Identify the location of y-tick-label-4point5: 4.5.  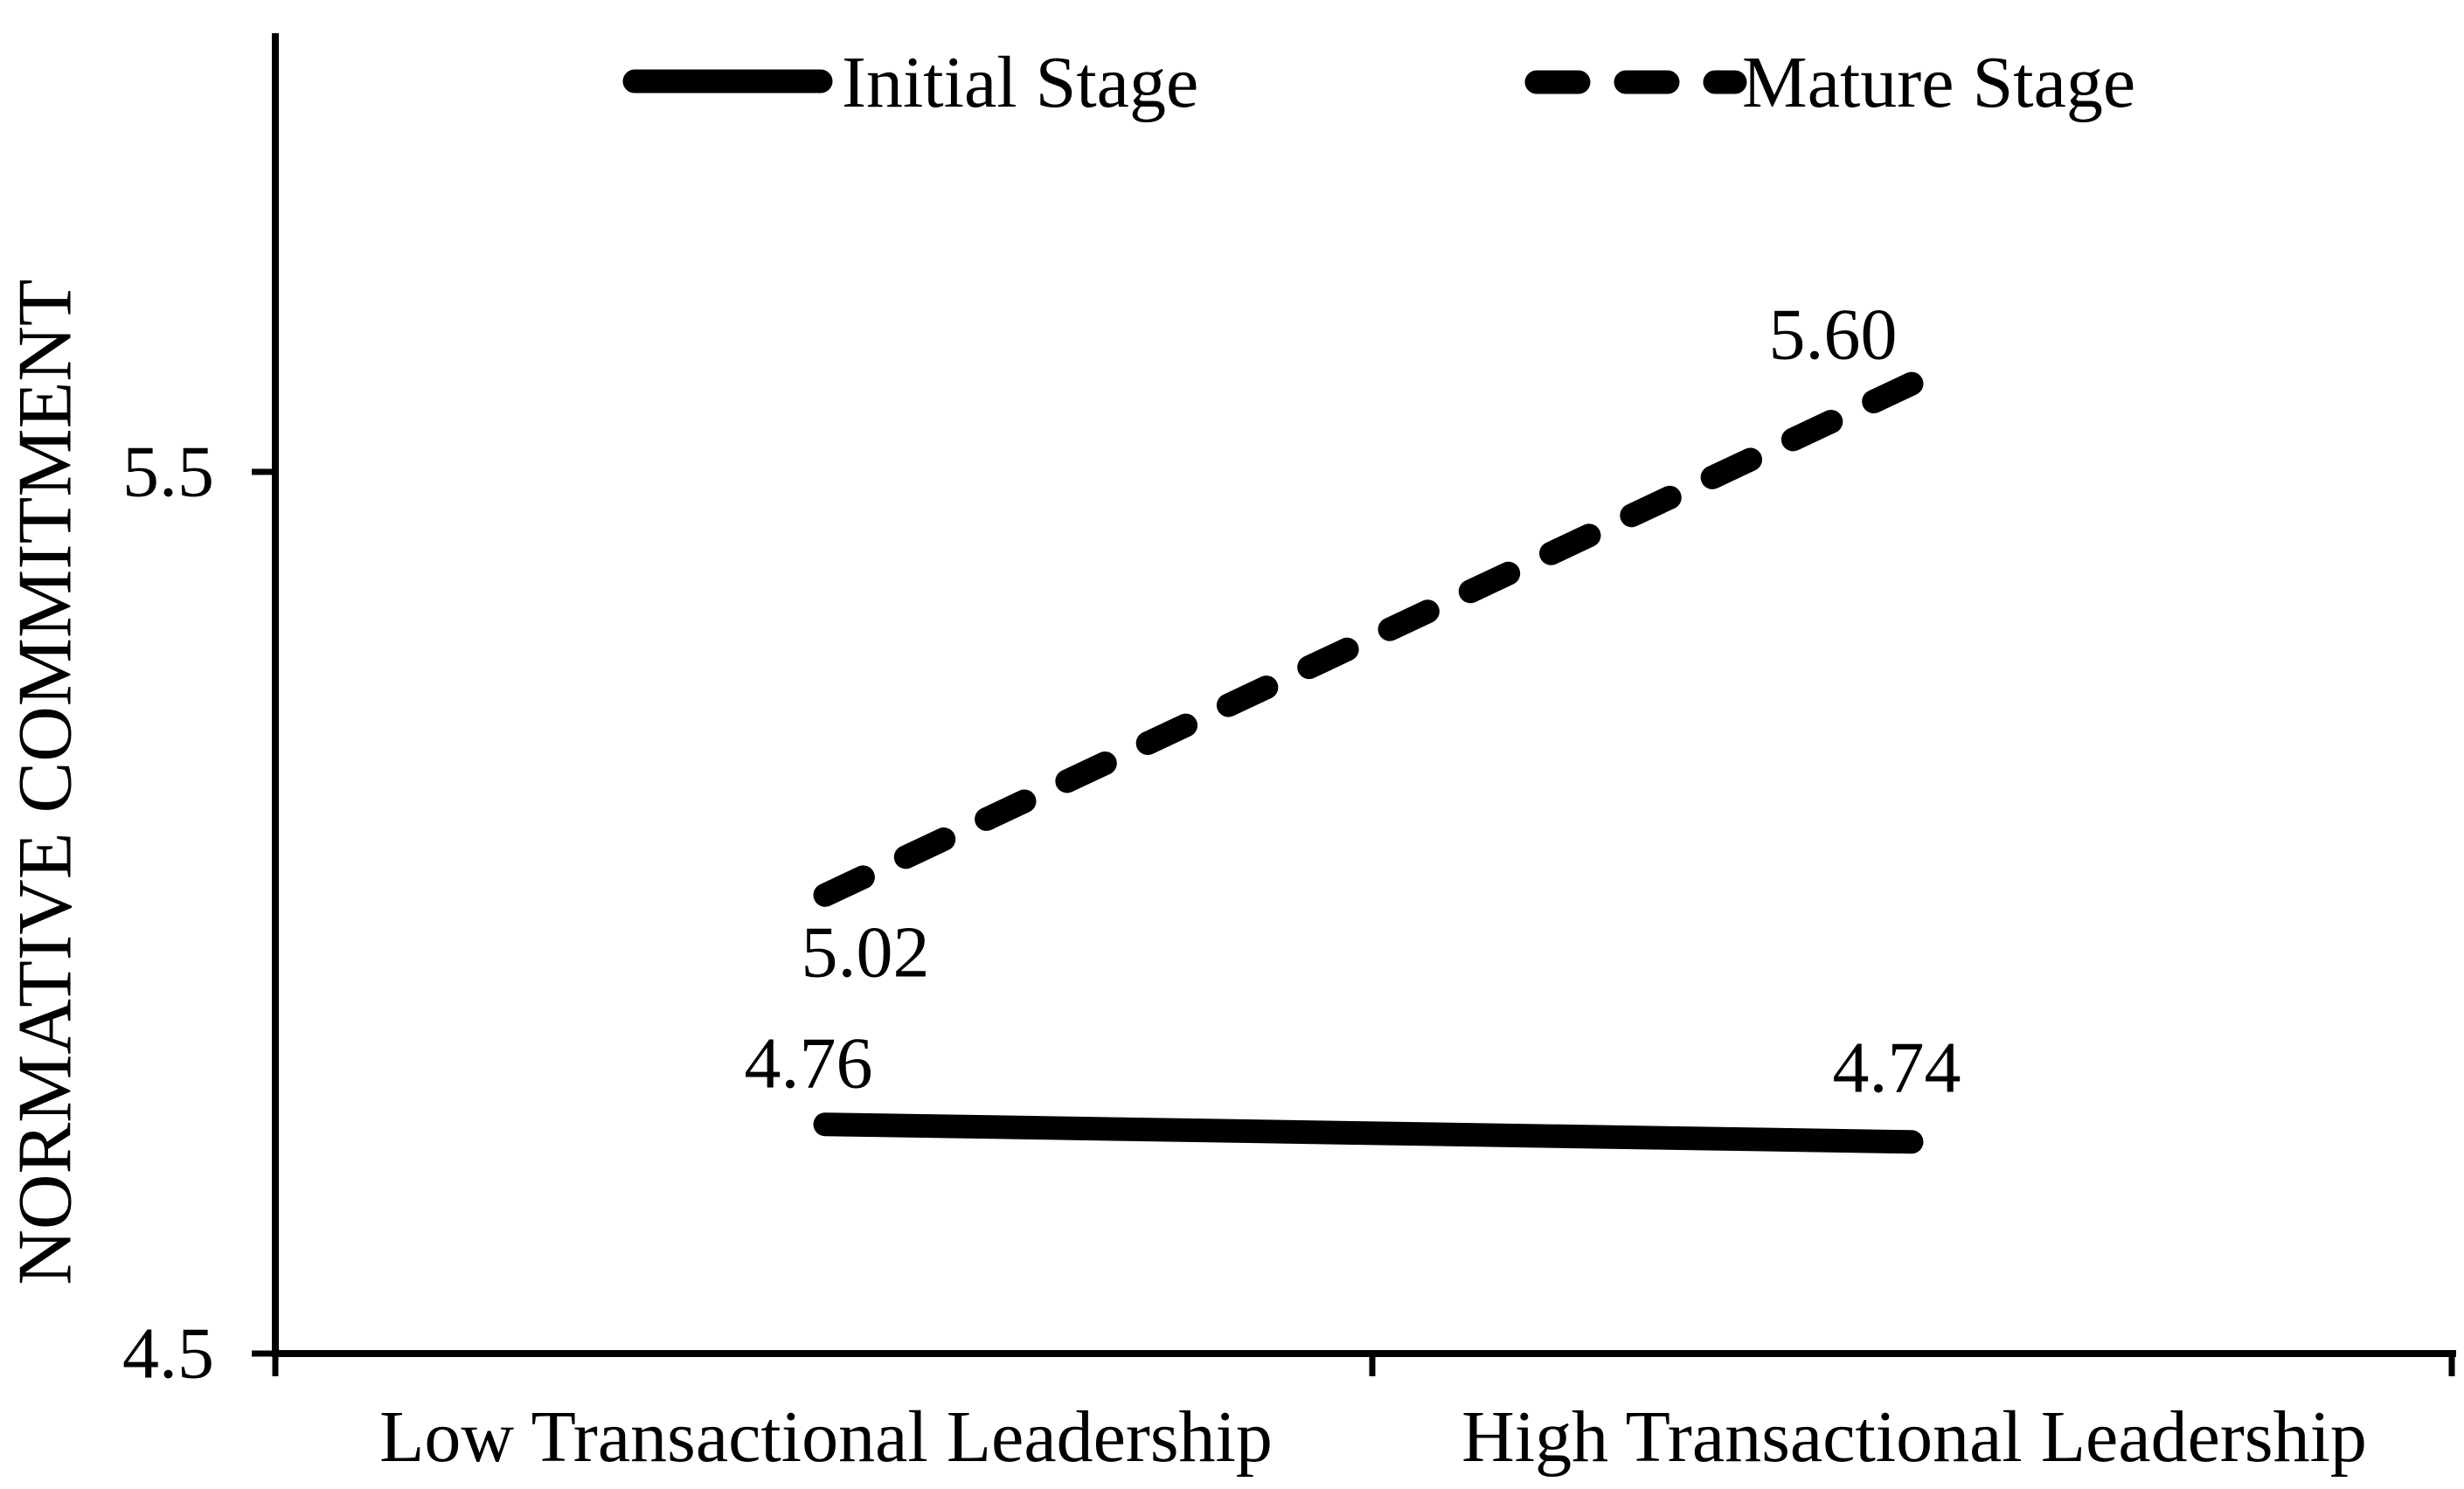
(168, 1353).